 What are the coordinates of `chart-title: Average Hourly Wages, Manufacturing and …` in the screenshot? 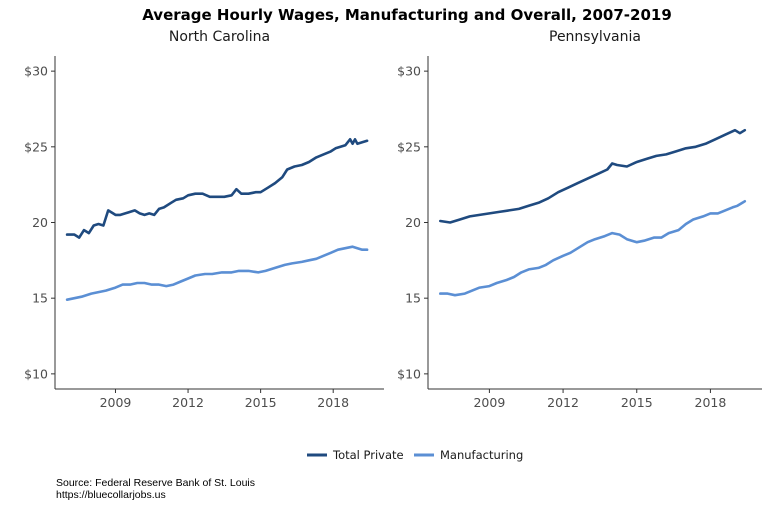 It's located at (407, 15).